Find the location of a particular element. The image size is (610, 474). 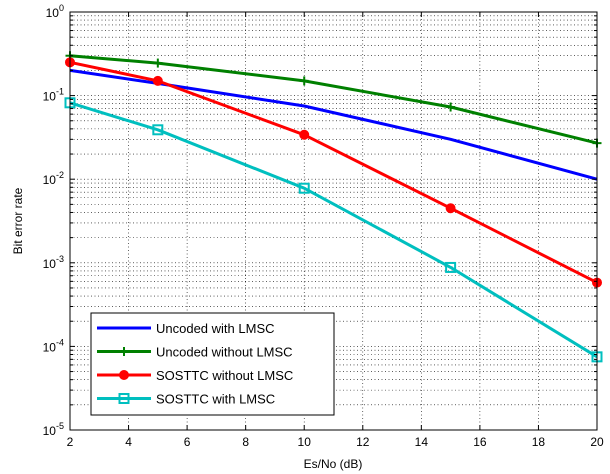

y-tick-label: 10⁻³ is located at coordinates (53, 262).